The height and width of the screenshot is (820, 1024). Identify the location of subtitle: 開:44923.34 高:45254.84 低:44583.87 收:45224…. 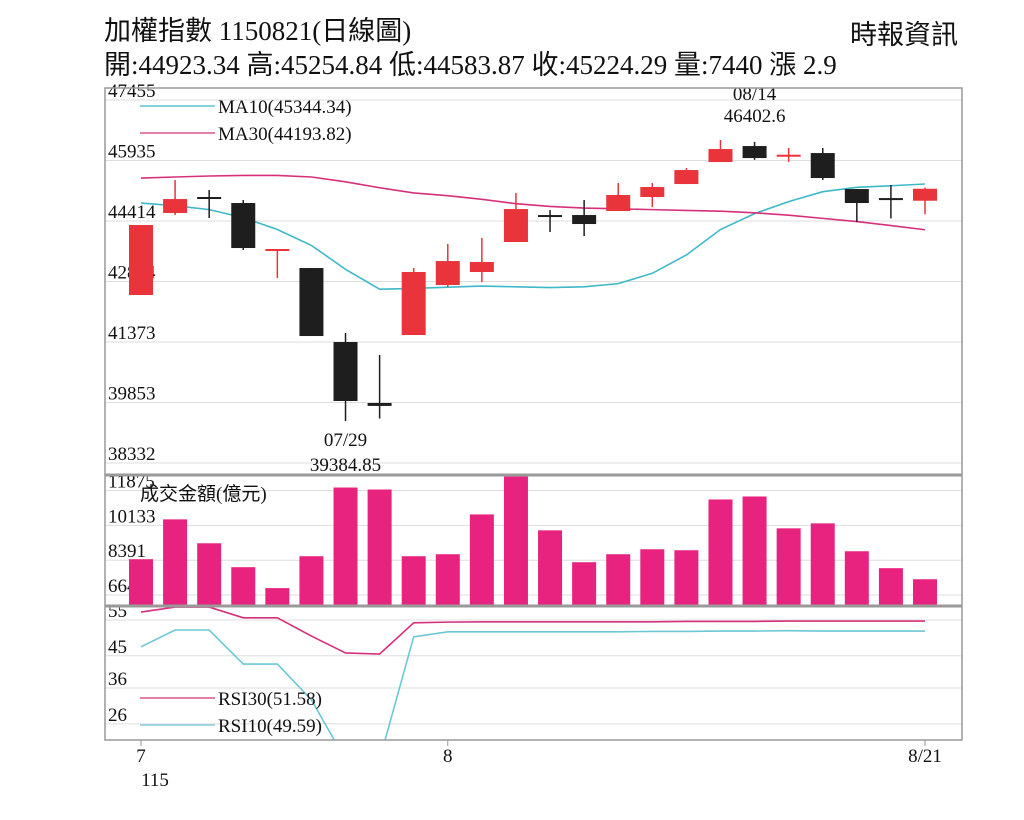
(470, 65).